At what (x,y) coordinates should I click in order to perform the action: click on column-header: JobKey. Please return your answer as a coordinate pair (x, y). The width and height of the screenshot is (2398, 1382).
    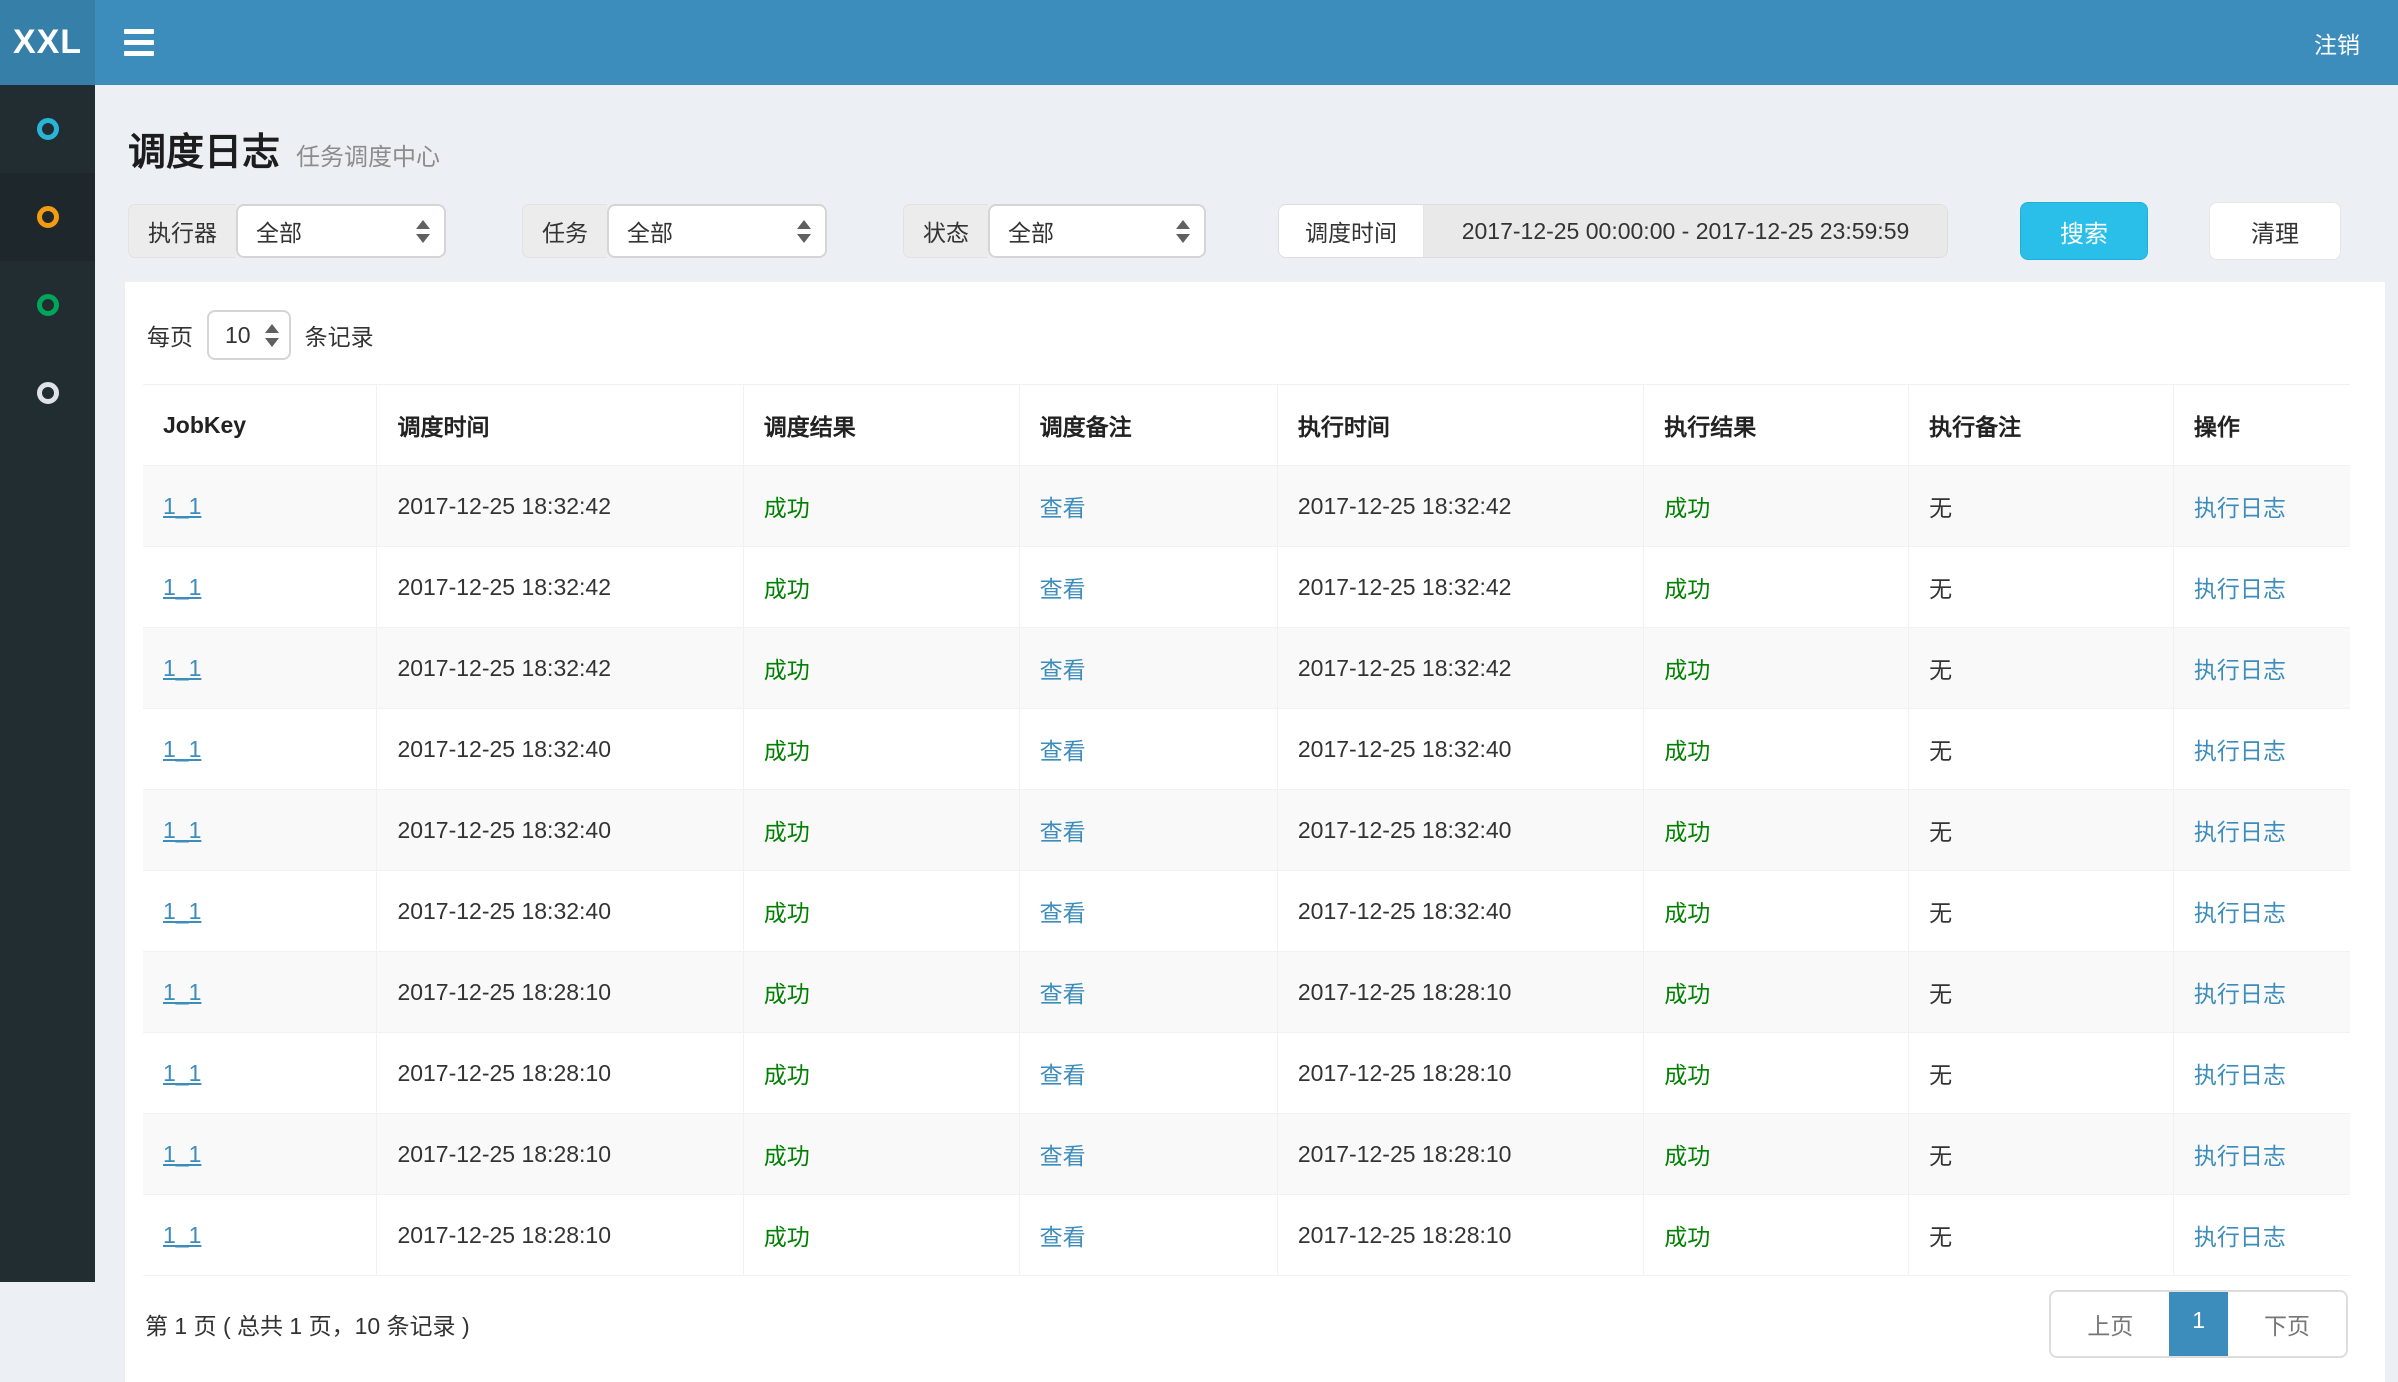
    Looking at the image, I should click on (260, 425).